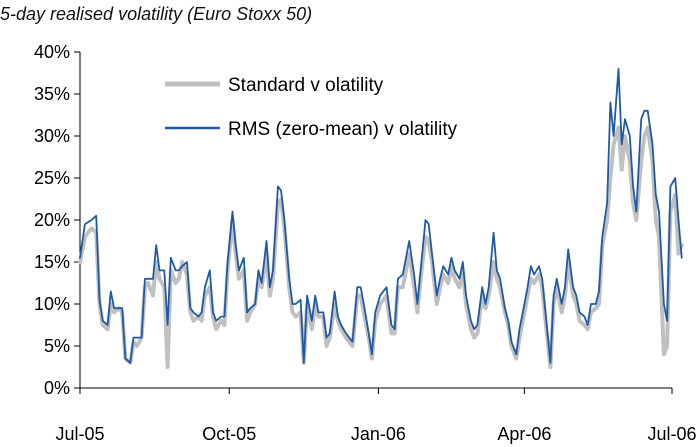 The height and width of the screenshot is (447, 699). I want to click on x-tick-label: Jul-05, so click(79, 434).